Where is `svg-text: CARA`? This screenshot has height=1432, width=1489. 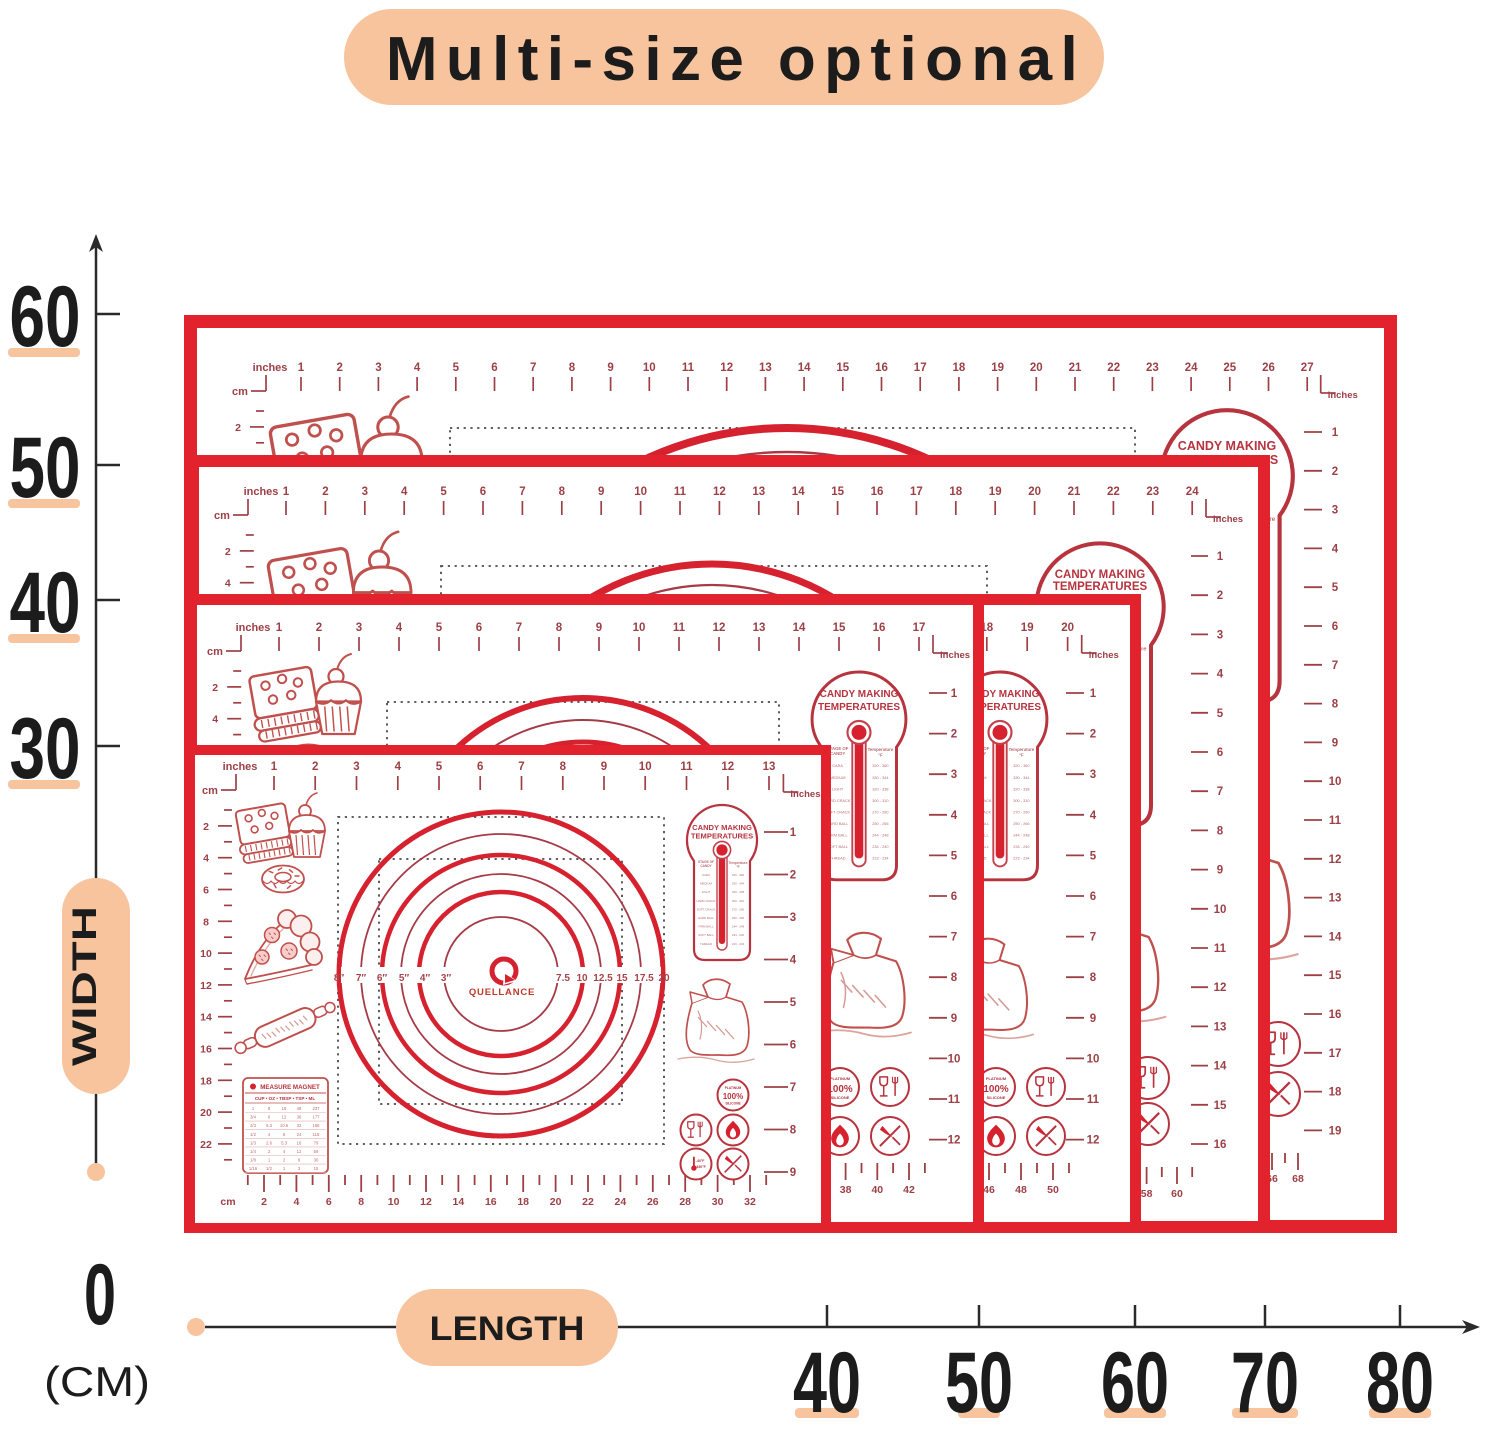
svg-text: CARA is located at coordinates (837, 765).